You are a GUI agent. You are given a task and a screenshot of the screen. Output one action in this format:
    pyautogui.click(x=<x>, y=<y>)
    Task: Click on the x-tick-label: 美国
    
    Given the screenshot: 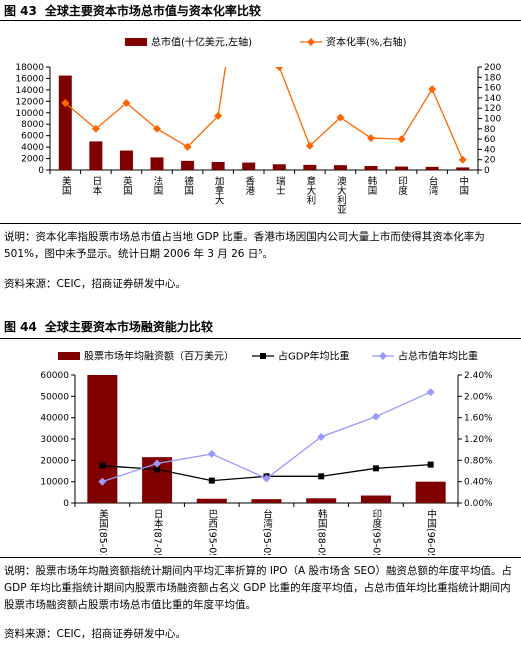 What is the action you would take?
    pyautogui.click(x=66, y=185)
    